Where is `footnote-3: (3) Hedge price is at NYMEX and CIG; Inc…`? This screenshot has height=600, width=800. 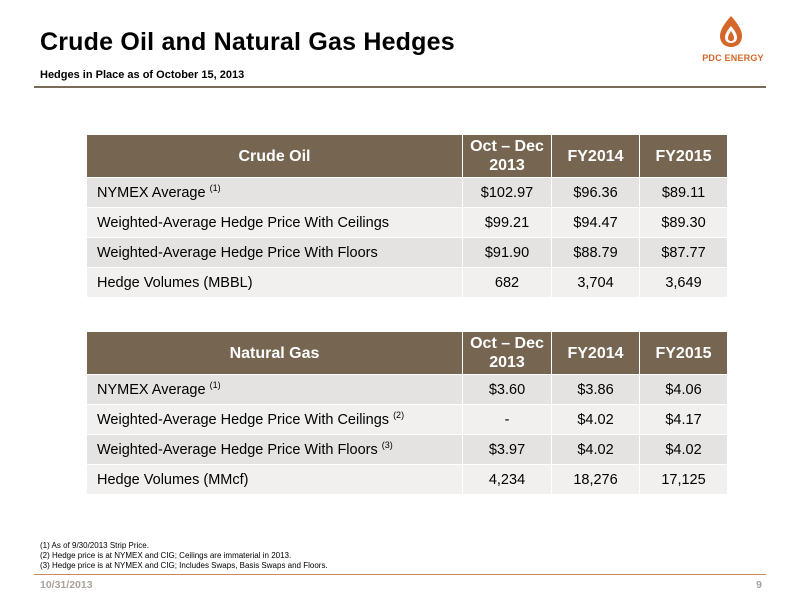 footnote-3: (3) Hedge price is at NYMEX and CIG; Inc… is located at coordinates (184, 565).